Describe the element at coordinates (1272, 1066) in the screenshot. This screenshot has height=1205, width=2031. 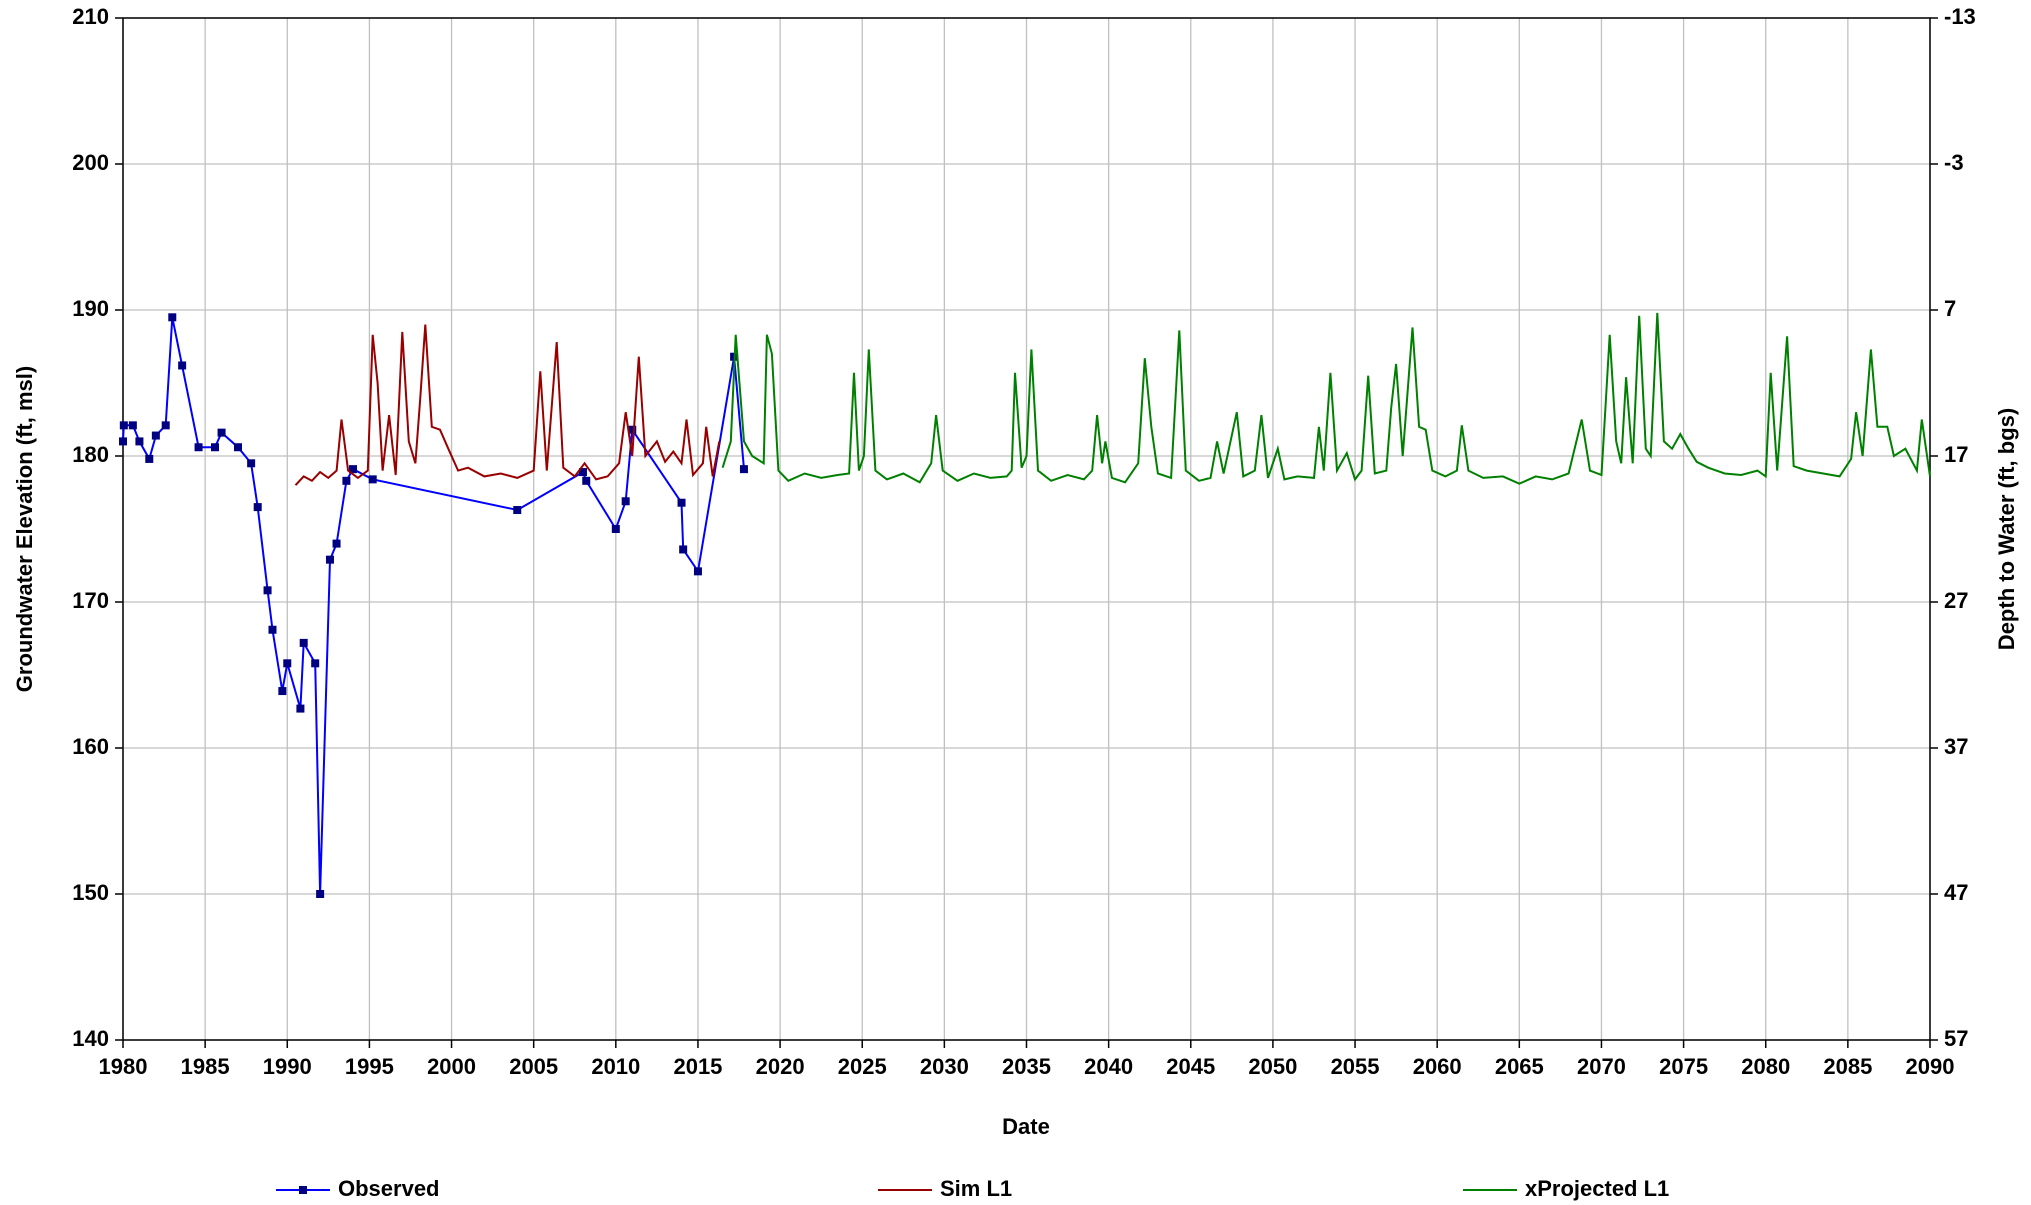
I see `x-tick-label: 2050` at that location.